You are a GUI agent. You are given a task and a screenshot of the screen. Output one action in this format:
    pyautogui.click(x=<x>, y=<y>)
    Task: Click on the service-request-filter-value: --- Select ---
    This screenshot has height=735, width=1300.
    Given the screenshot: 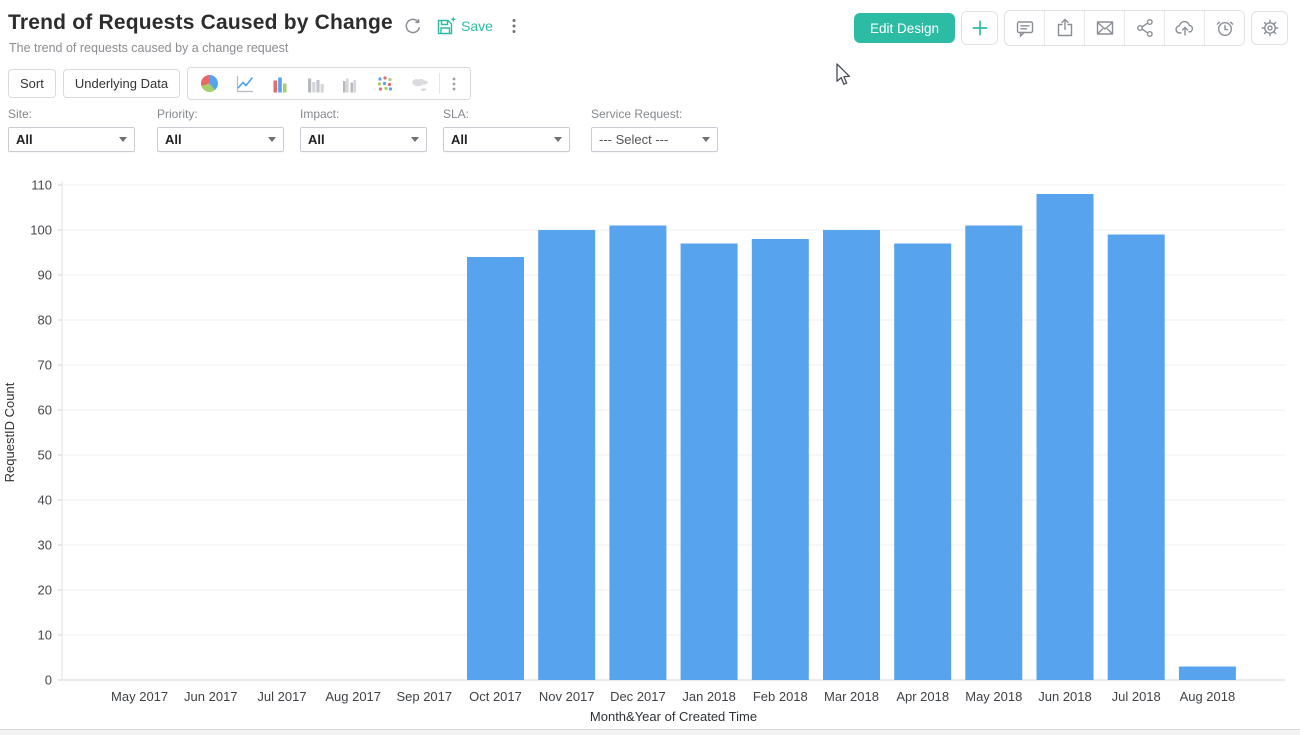 What is the action you would take?
    pyautogui.click(x=634, y=139)
    